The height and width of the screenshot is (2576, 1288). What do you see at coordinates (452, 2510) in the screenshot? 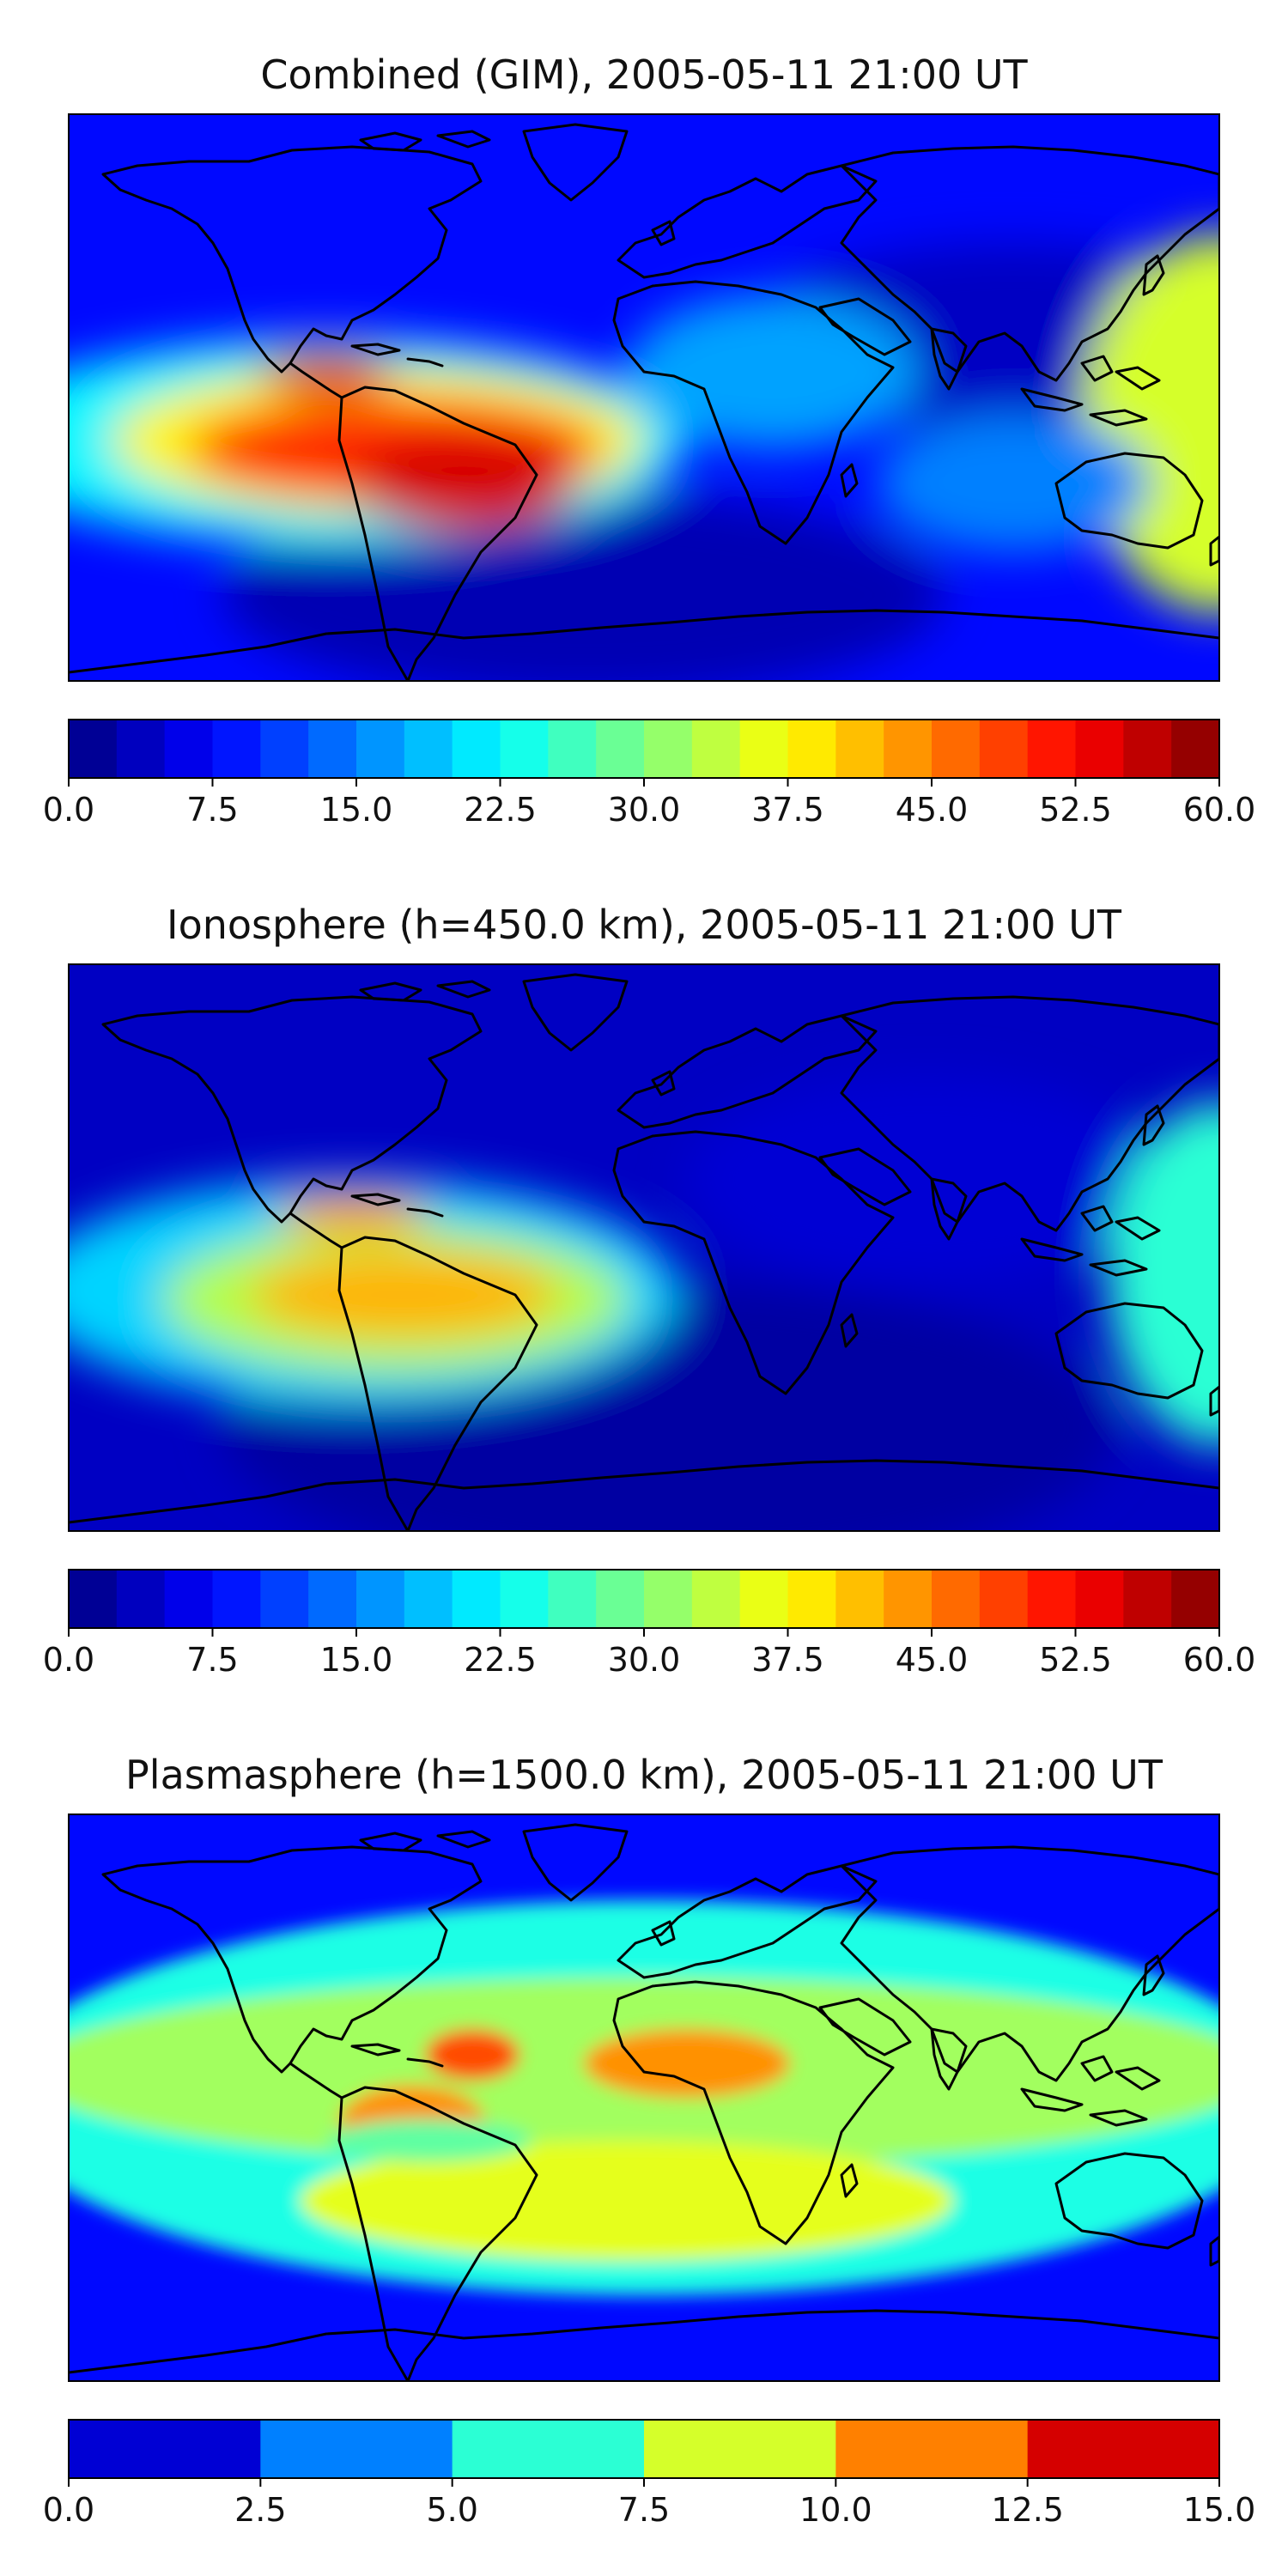
I see `colorbar-tick-label: 5.0` at bounding box center [452, 2510].